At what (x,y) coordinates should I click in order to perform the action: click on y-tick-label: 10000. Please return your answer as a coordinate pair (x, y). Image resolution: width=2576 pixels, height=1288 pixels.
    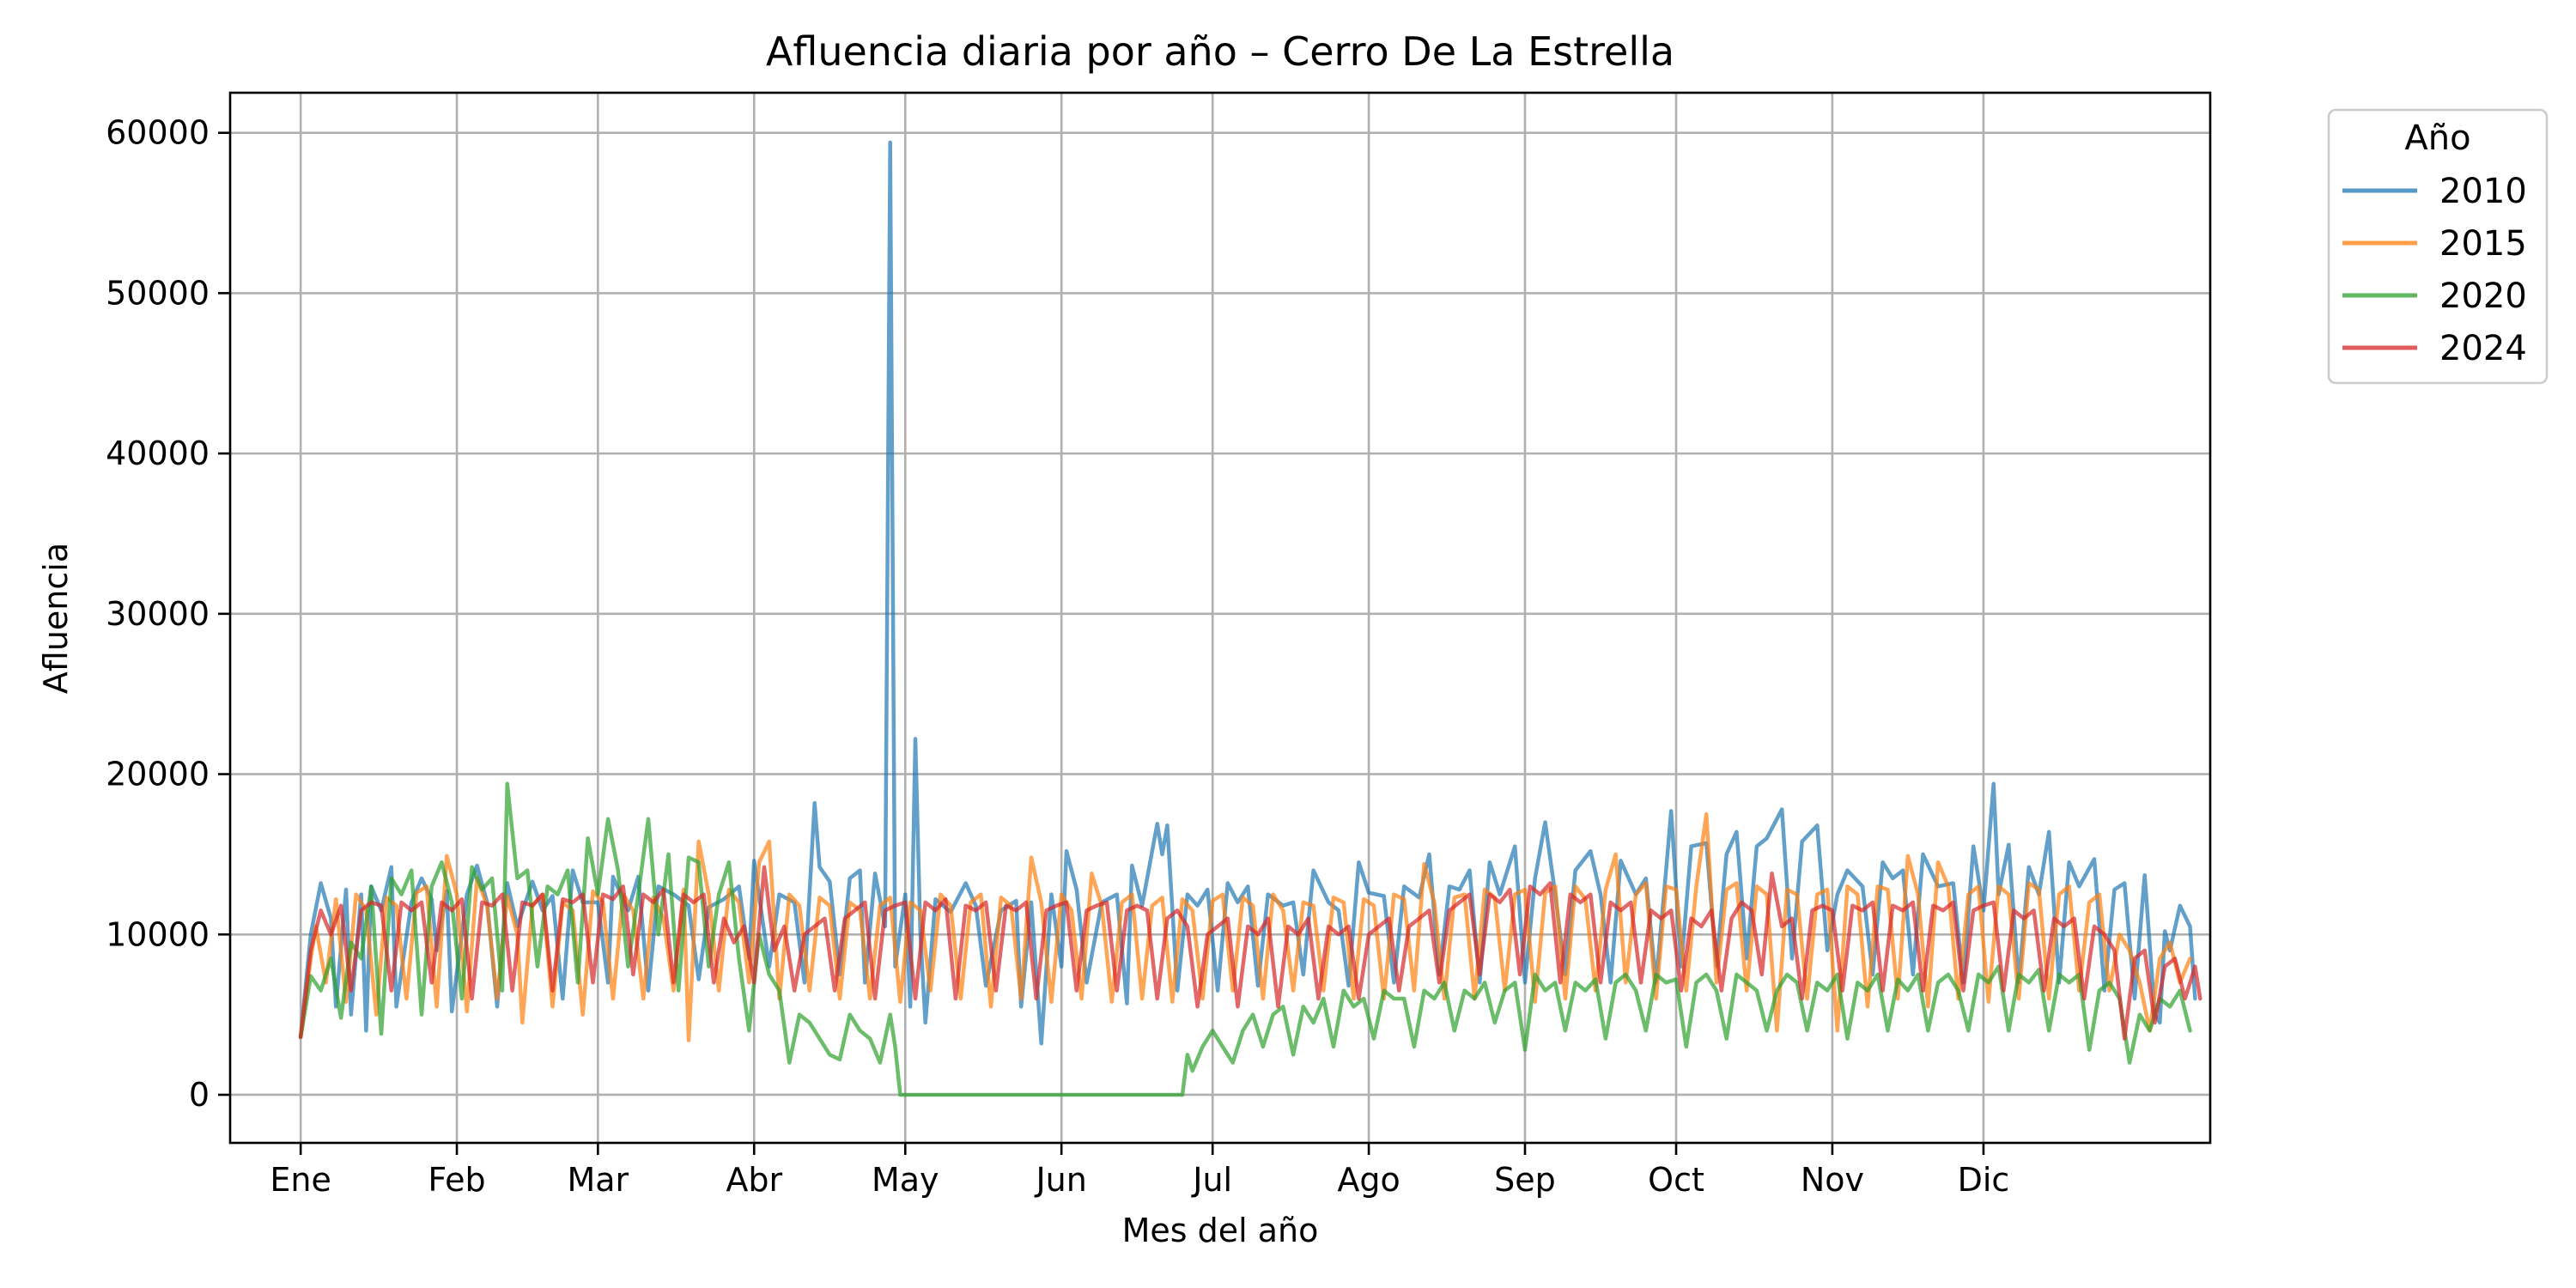
    Looking at the image, I should click on (158, 934).